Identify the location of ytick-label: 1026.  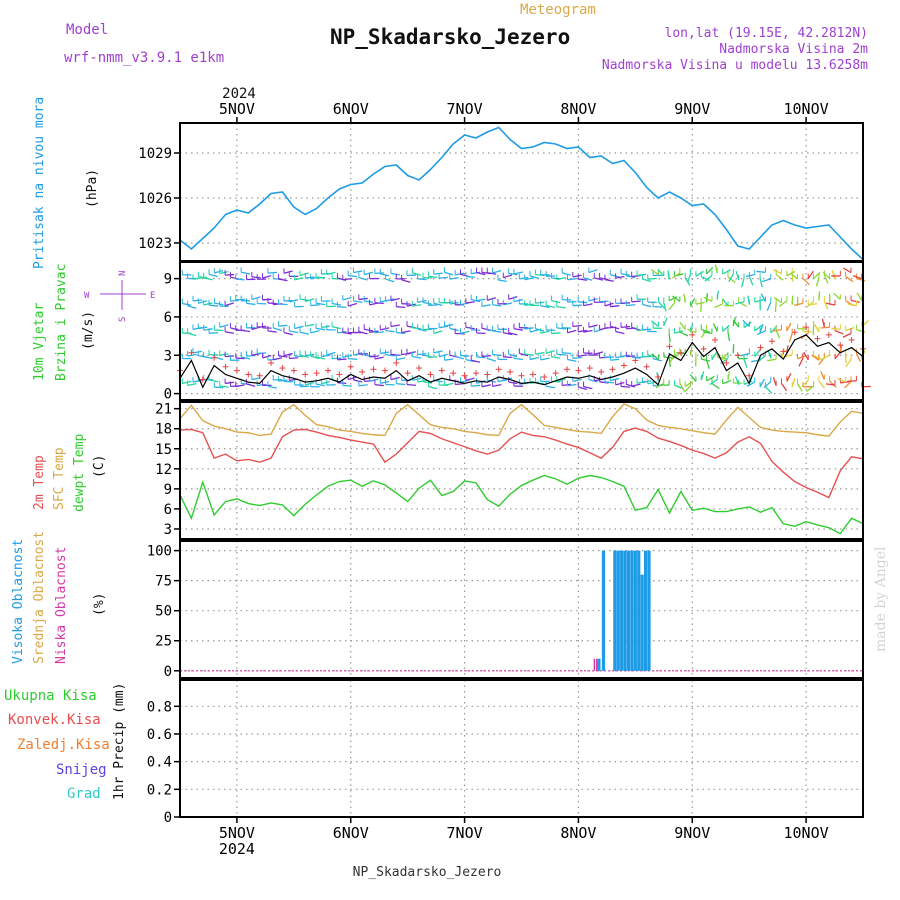
(155, 199).